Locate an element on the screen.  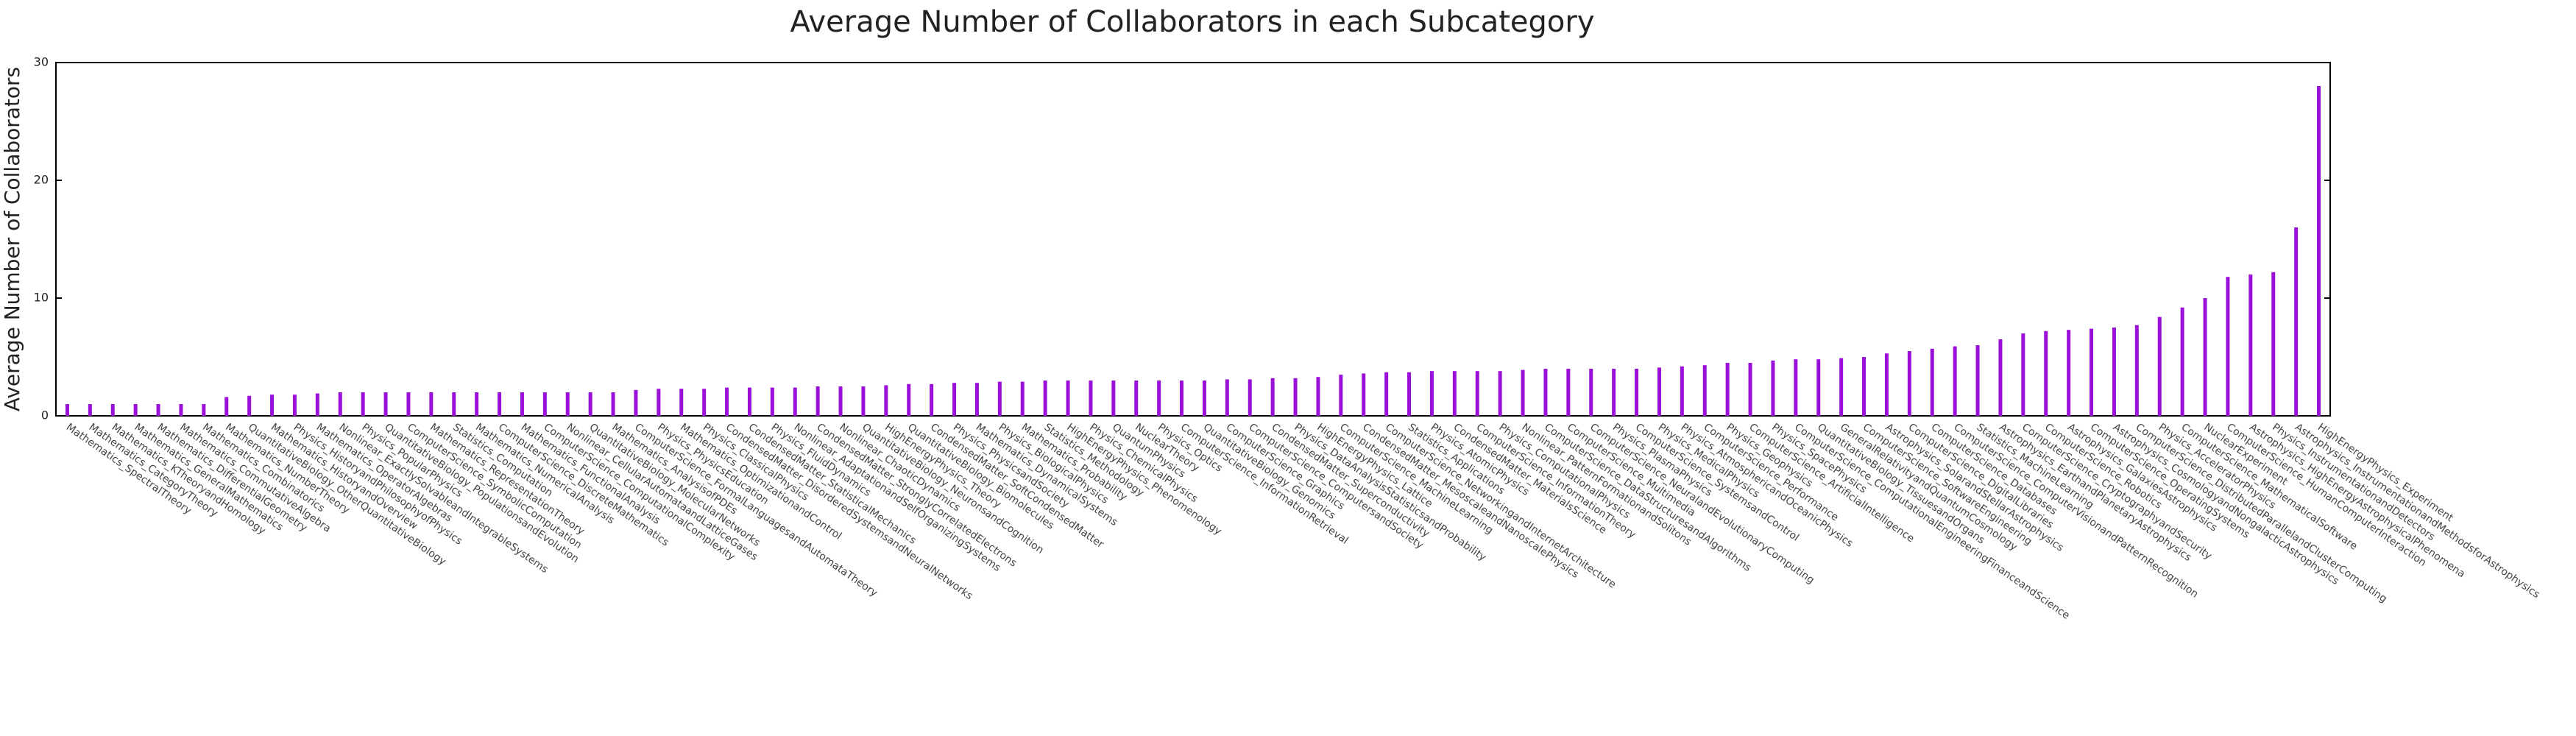
y-tick-label: 10 is located at coordinates (41, 298).